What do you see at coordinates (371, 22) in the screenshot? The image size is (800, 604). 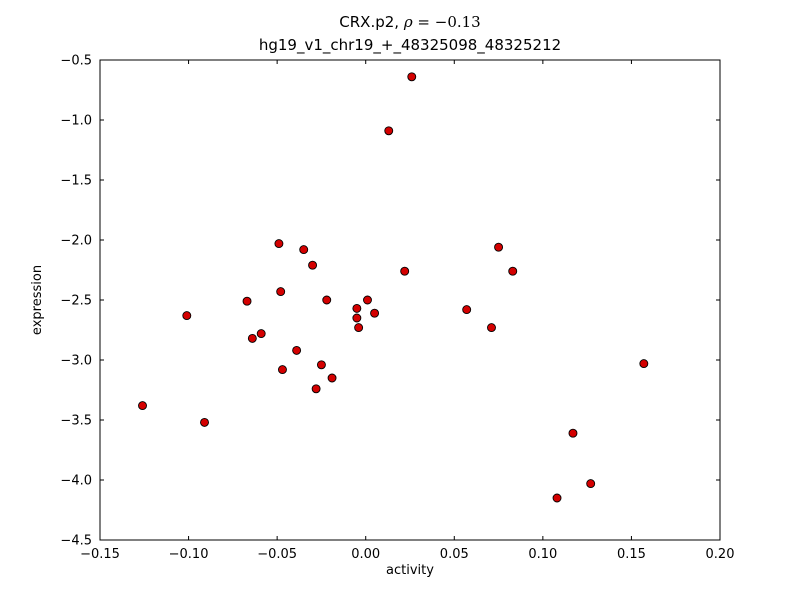 I see `chart-title-prefix: CRX.p2,` at bounding box center [371, 22].